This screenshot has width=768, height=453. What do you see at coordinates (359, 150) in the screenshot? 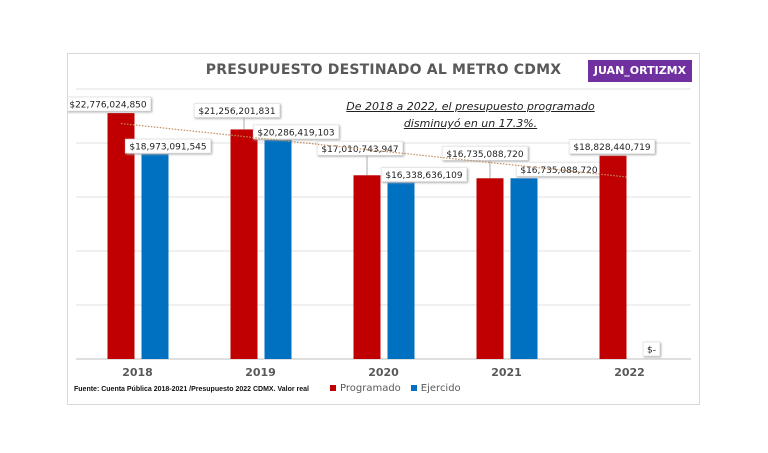
I see `data-label: $17,010,743,947` at bounding box center [359, 150].